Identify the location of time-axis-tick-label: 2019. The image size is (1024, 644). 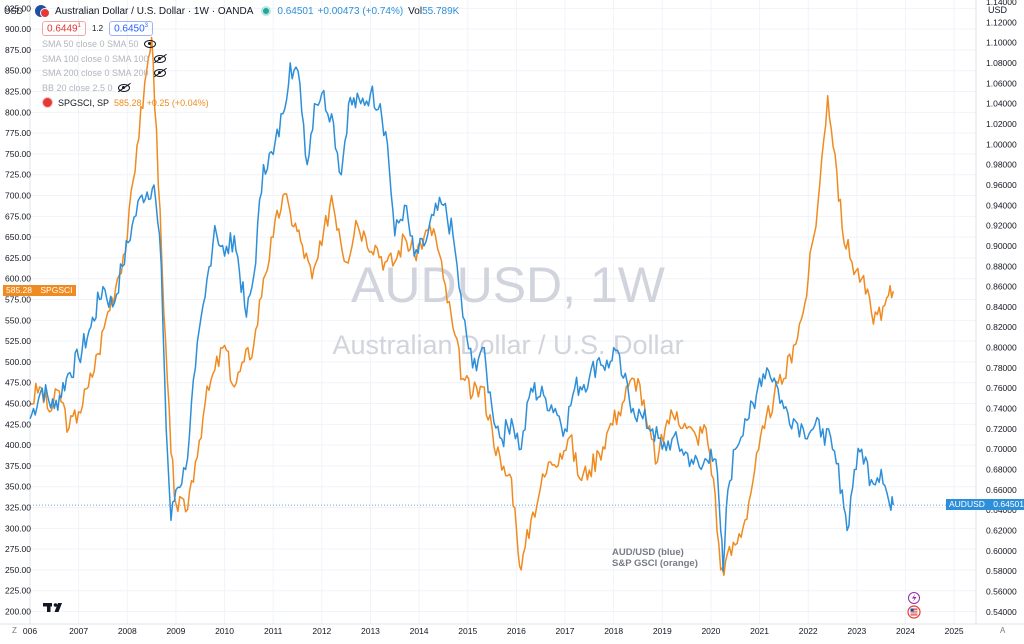
(662, 631).